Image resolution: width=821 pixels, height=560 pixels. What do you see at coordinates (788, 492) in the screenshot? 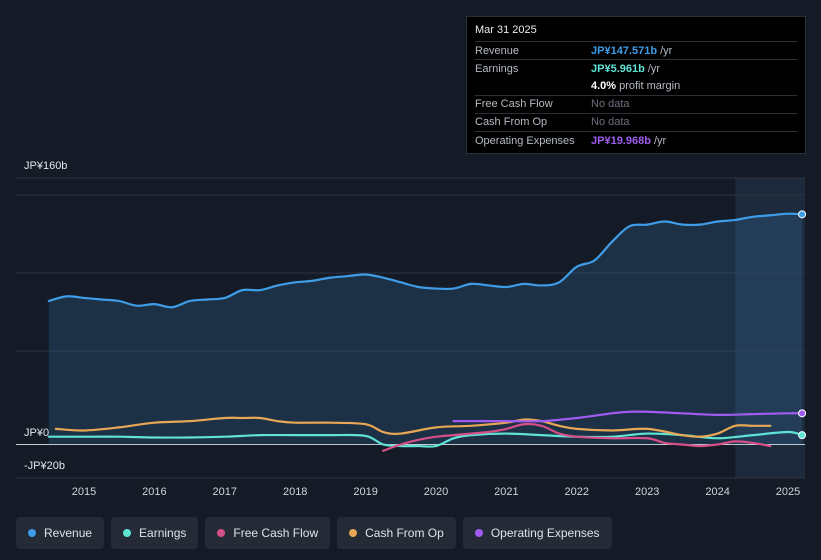
I see `x-tick-label: 2025` at bounding box center [788, 492].